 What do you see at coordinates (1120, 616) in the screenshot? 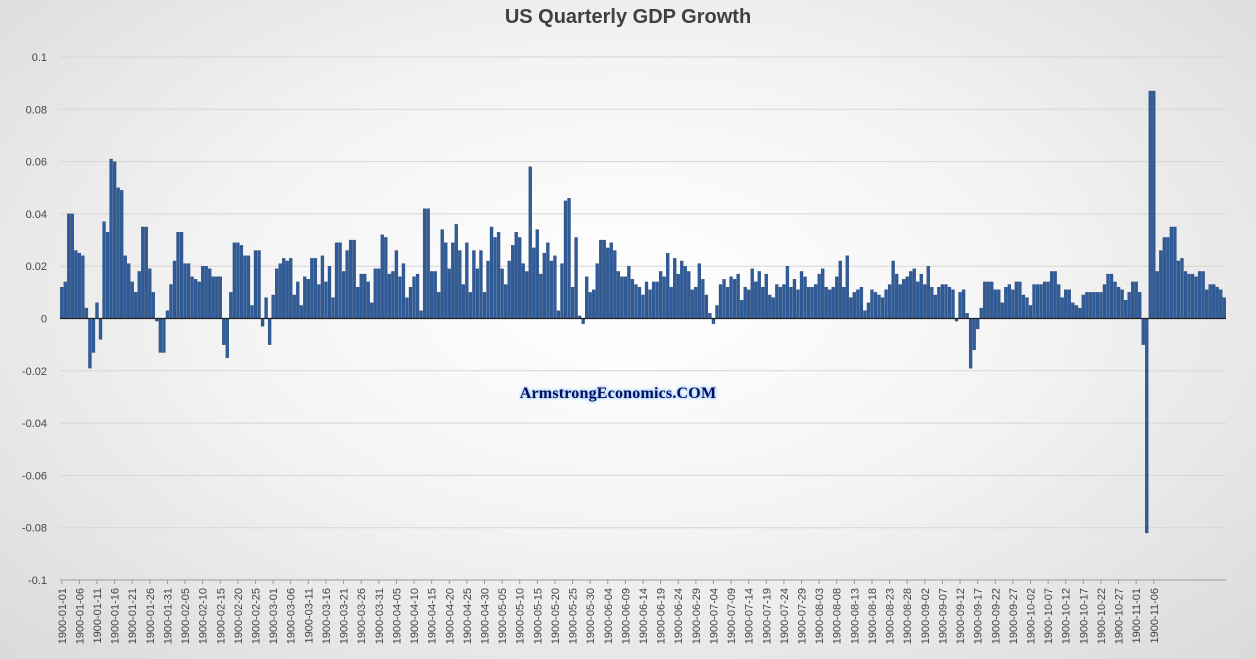
I see `x-tick-label: 1900-10-27` at bounding box center [1120, 616].